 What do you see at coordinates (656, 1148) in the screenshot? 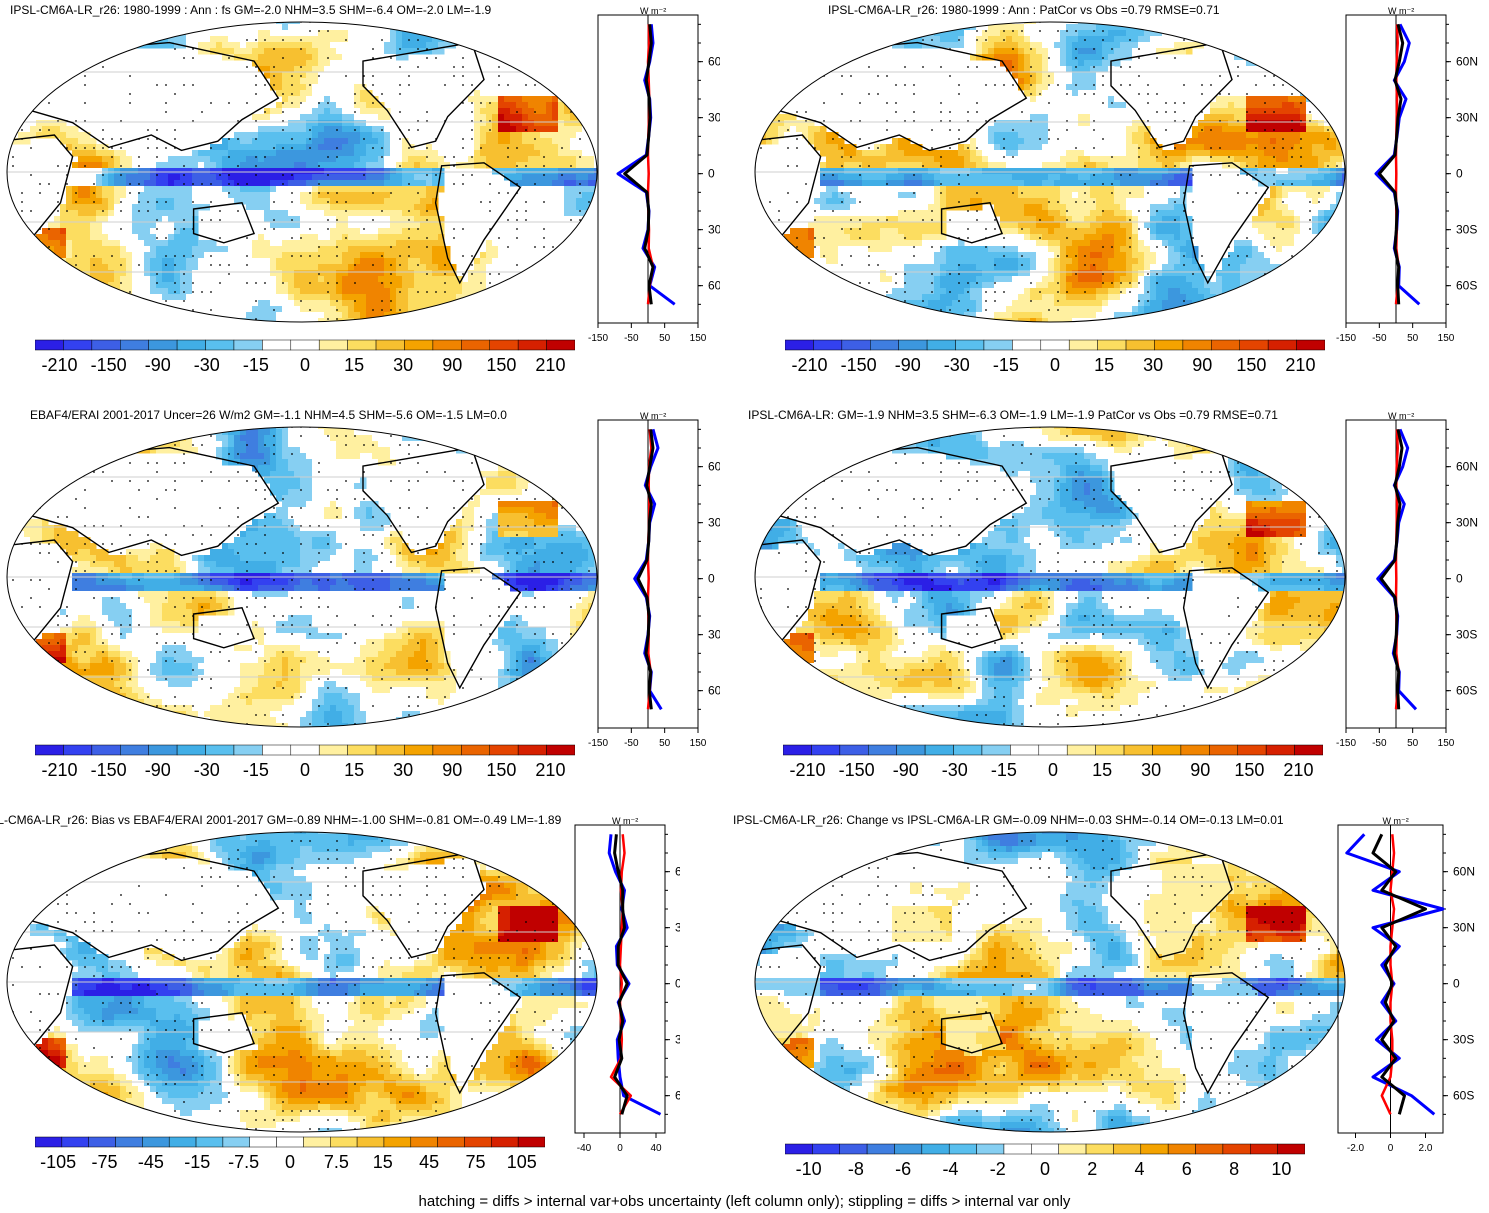
I see `x-tick-label: 40` at bounding box center [656, 1148].